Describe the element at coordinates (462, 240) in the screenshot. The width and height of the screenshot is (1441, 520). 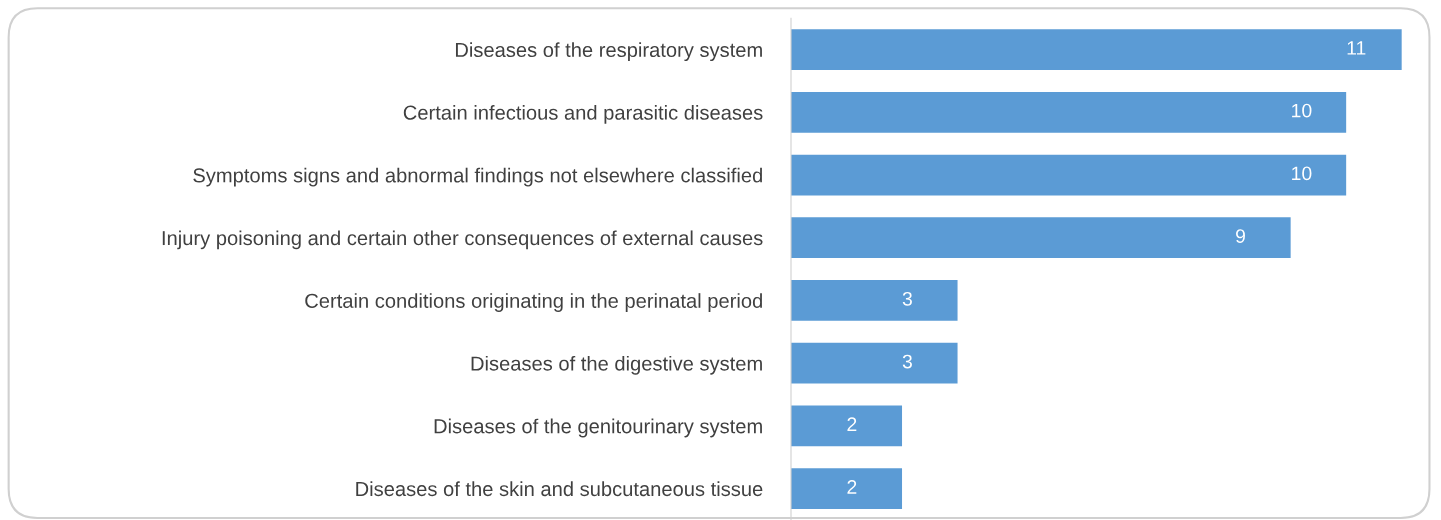
I see `y-tick-label: Injury poisoning and certain other consequences of external causes` at that location.